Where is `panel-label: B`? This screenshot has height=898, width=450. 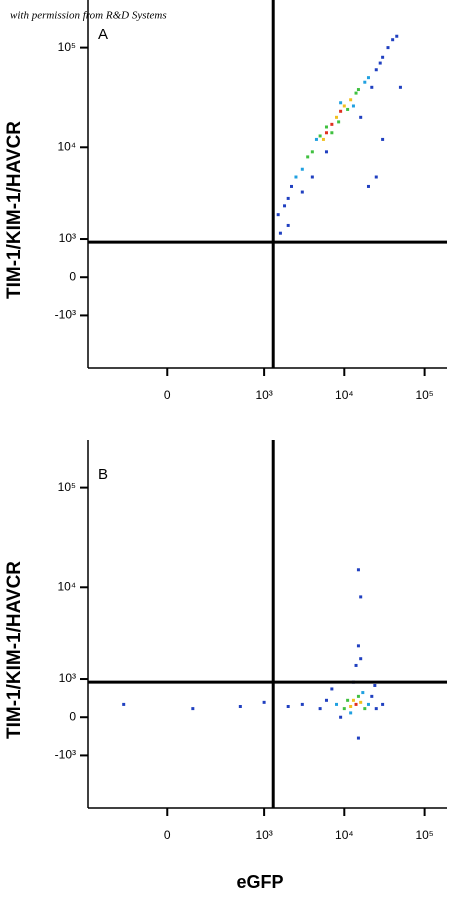 panel-label: B is located at coordinates (103, 474).